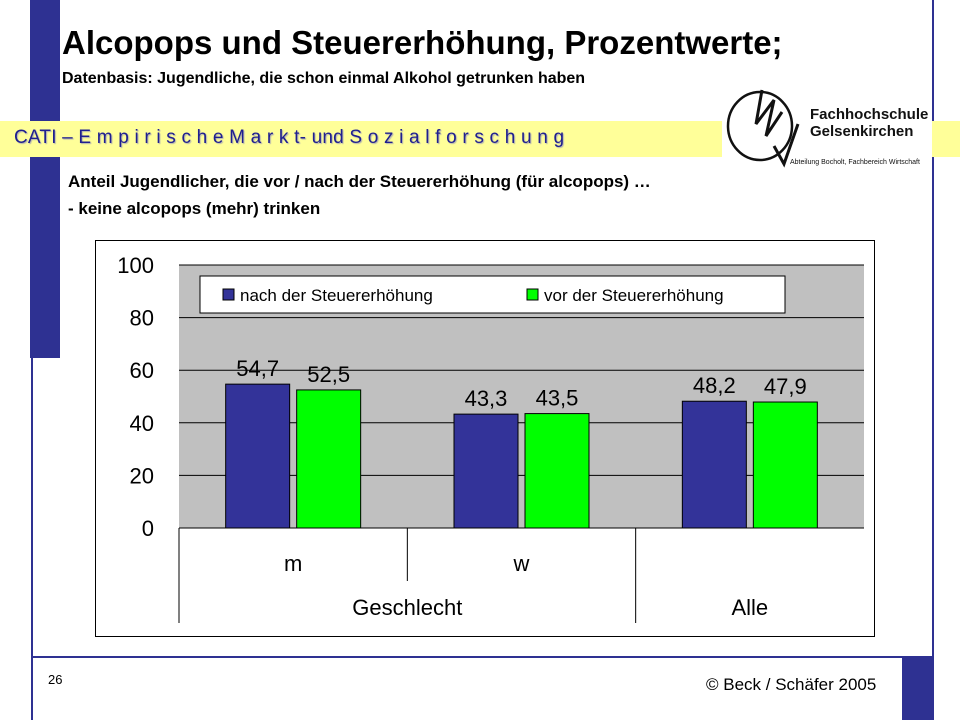 The image size is (960, 720). What do you see at coordinates (329, 459) in the screenshot?
I see `bar-vor-m` at bounding box center [329, 459].